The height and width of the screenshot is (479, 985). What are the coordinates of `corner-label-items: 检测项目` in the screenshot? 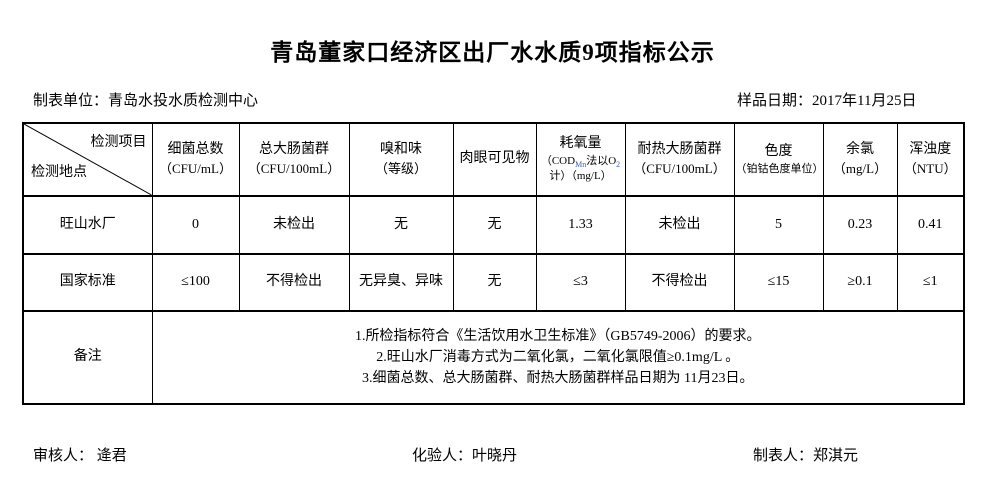 It's located at (118, 142).